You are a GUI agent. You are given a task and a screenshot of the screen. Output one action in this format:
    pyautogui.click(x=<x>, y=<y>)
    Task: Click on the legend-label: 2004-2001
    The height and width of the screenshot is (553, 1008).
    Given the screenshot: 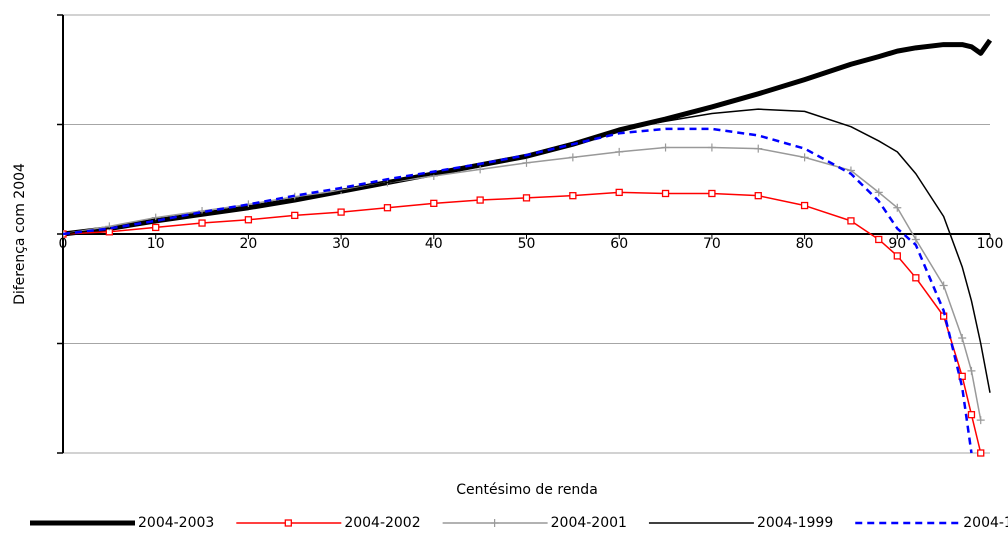 What is the action you would take?
    pyautogui.click(x=589, y=523)
    